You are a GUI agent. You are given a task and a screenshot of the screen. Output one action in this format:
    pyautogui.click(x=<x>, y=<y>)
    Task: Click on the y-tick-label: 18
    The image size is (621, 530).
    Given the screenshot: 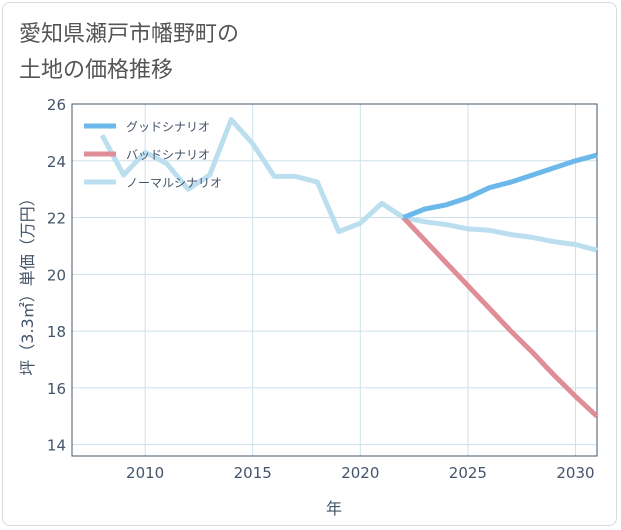 What is the action you would take?
    pyautogui.click(x=56, y=332)
    